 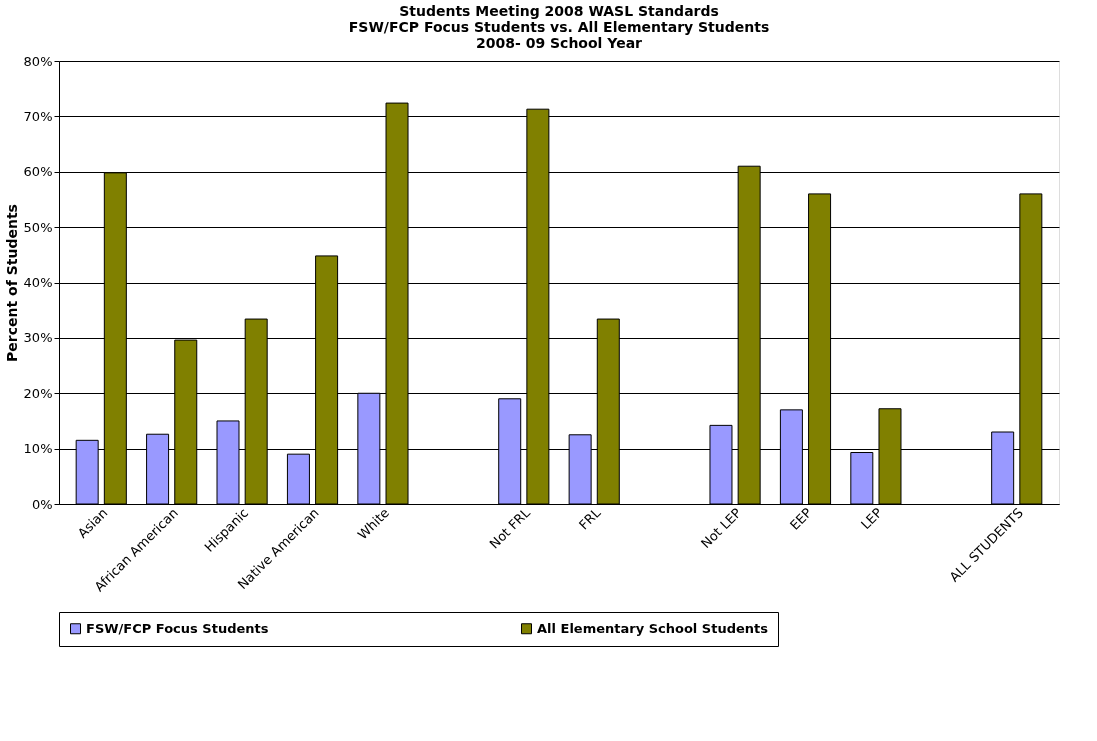 I want to click on legend-label: FSW/FCP Focus Students, so click(x=177, y=628).